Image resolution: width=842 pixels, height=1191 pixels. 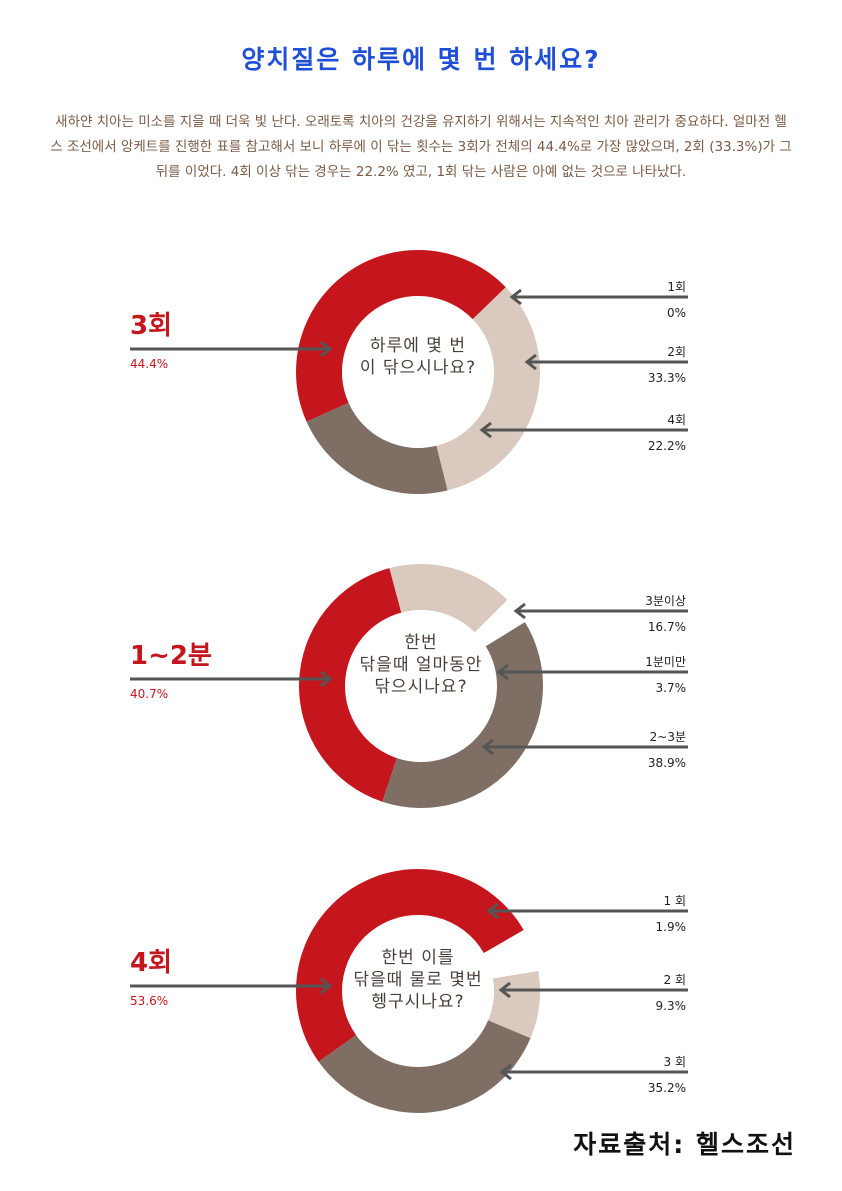 I want to click on chart3-right-label: 1 회, so click(x=675, y=901).